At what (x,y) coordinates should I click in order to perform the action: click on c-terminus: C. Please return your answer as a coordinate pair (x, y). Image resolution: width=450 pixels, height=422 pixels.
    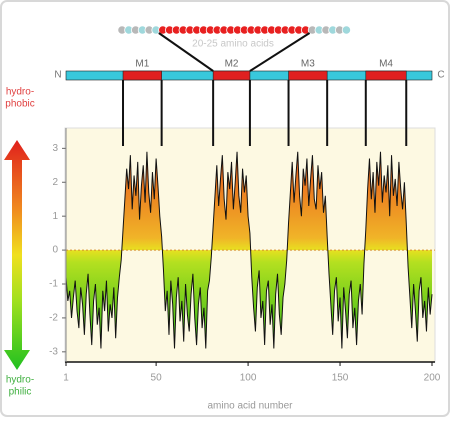
    Looking at the image, I should click on (440, 75).